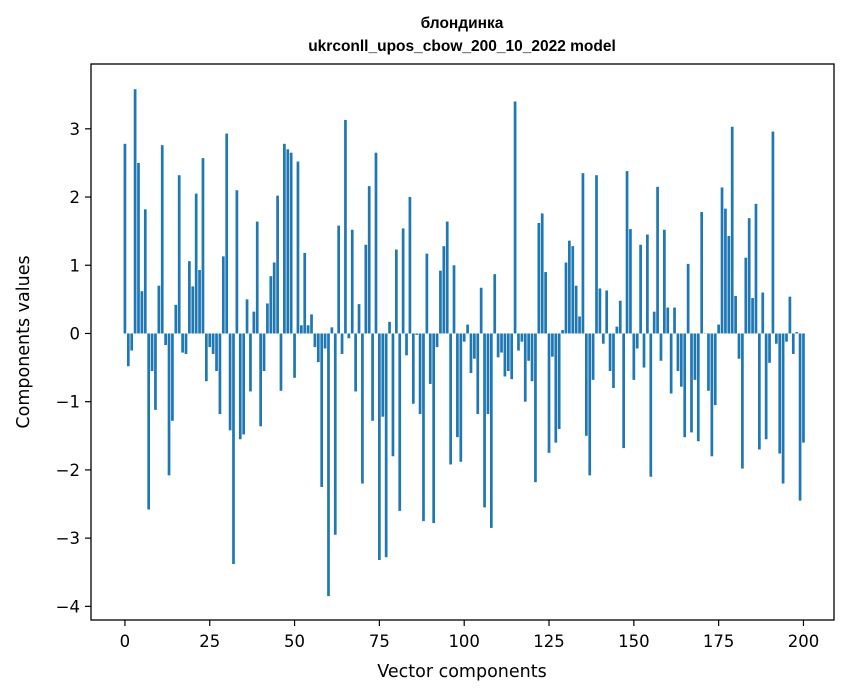 The height and width of the screenshot is (696, 847). Describe the element at coordinates (462, 23) in the screenshot. I see `chart-title-line1: блондинка` at that location.